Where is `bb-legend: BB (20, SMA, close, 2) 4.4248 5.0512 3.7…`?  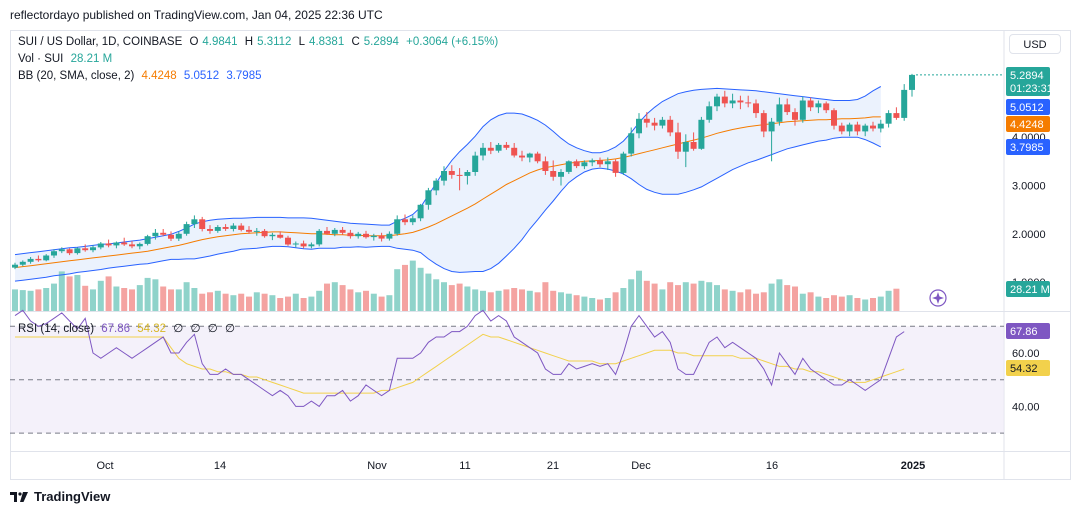
bb-legend: BB (20, SMA, close, 2) 4.4248 5.0512 3.7… is located at coordinates (142, 76).